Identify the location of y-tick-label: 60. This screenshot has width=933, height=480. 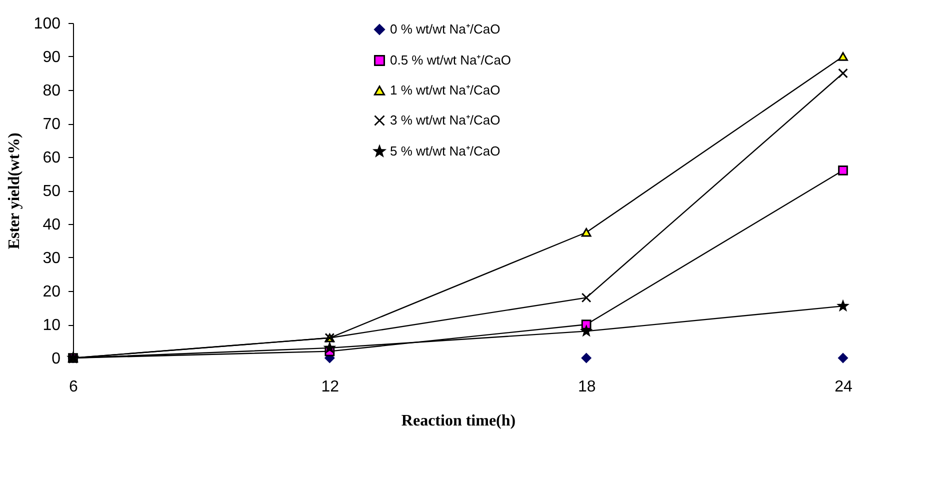
(51, 158).